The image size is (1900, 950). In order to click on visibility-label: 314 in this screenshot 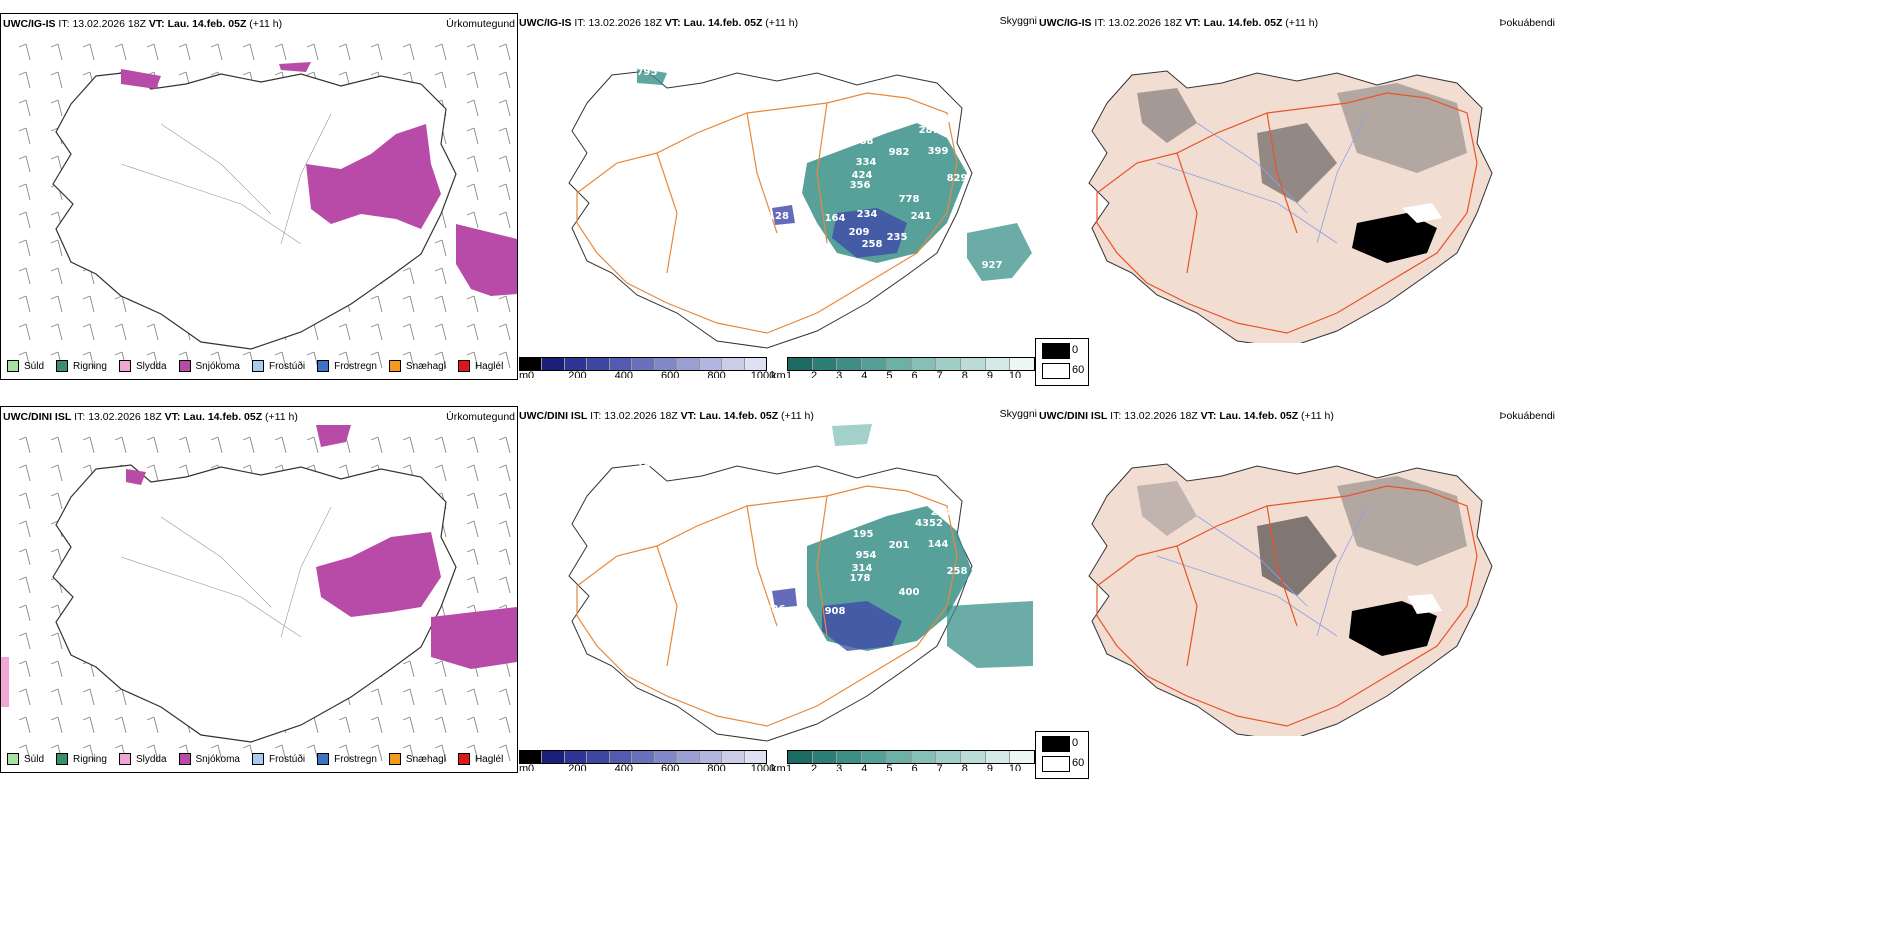, I will do `click(862, 568)`.